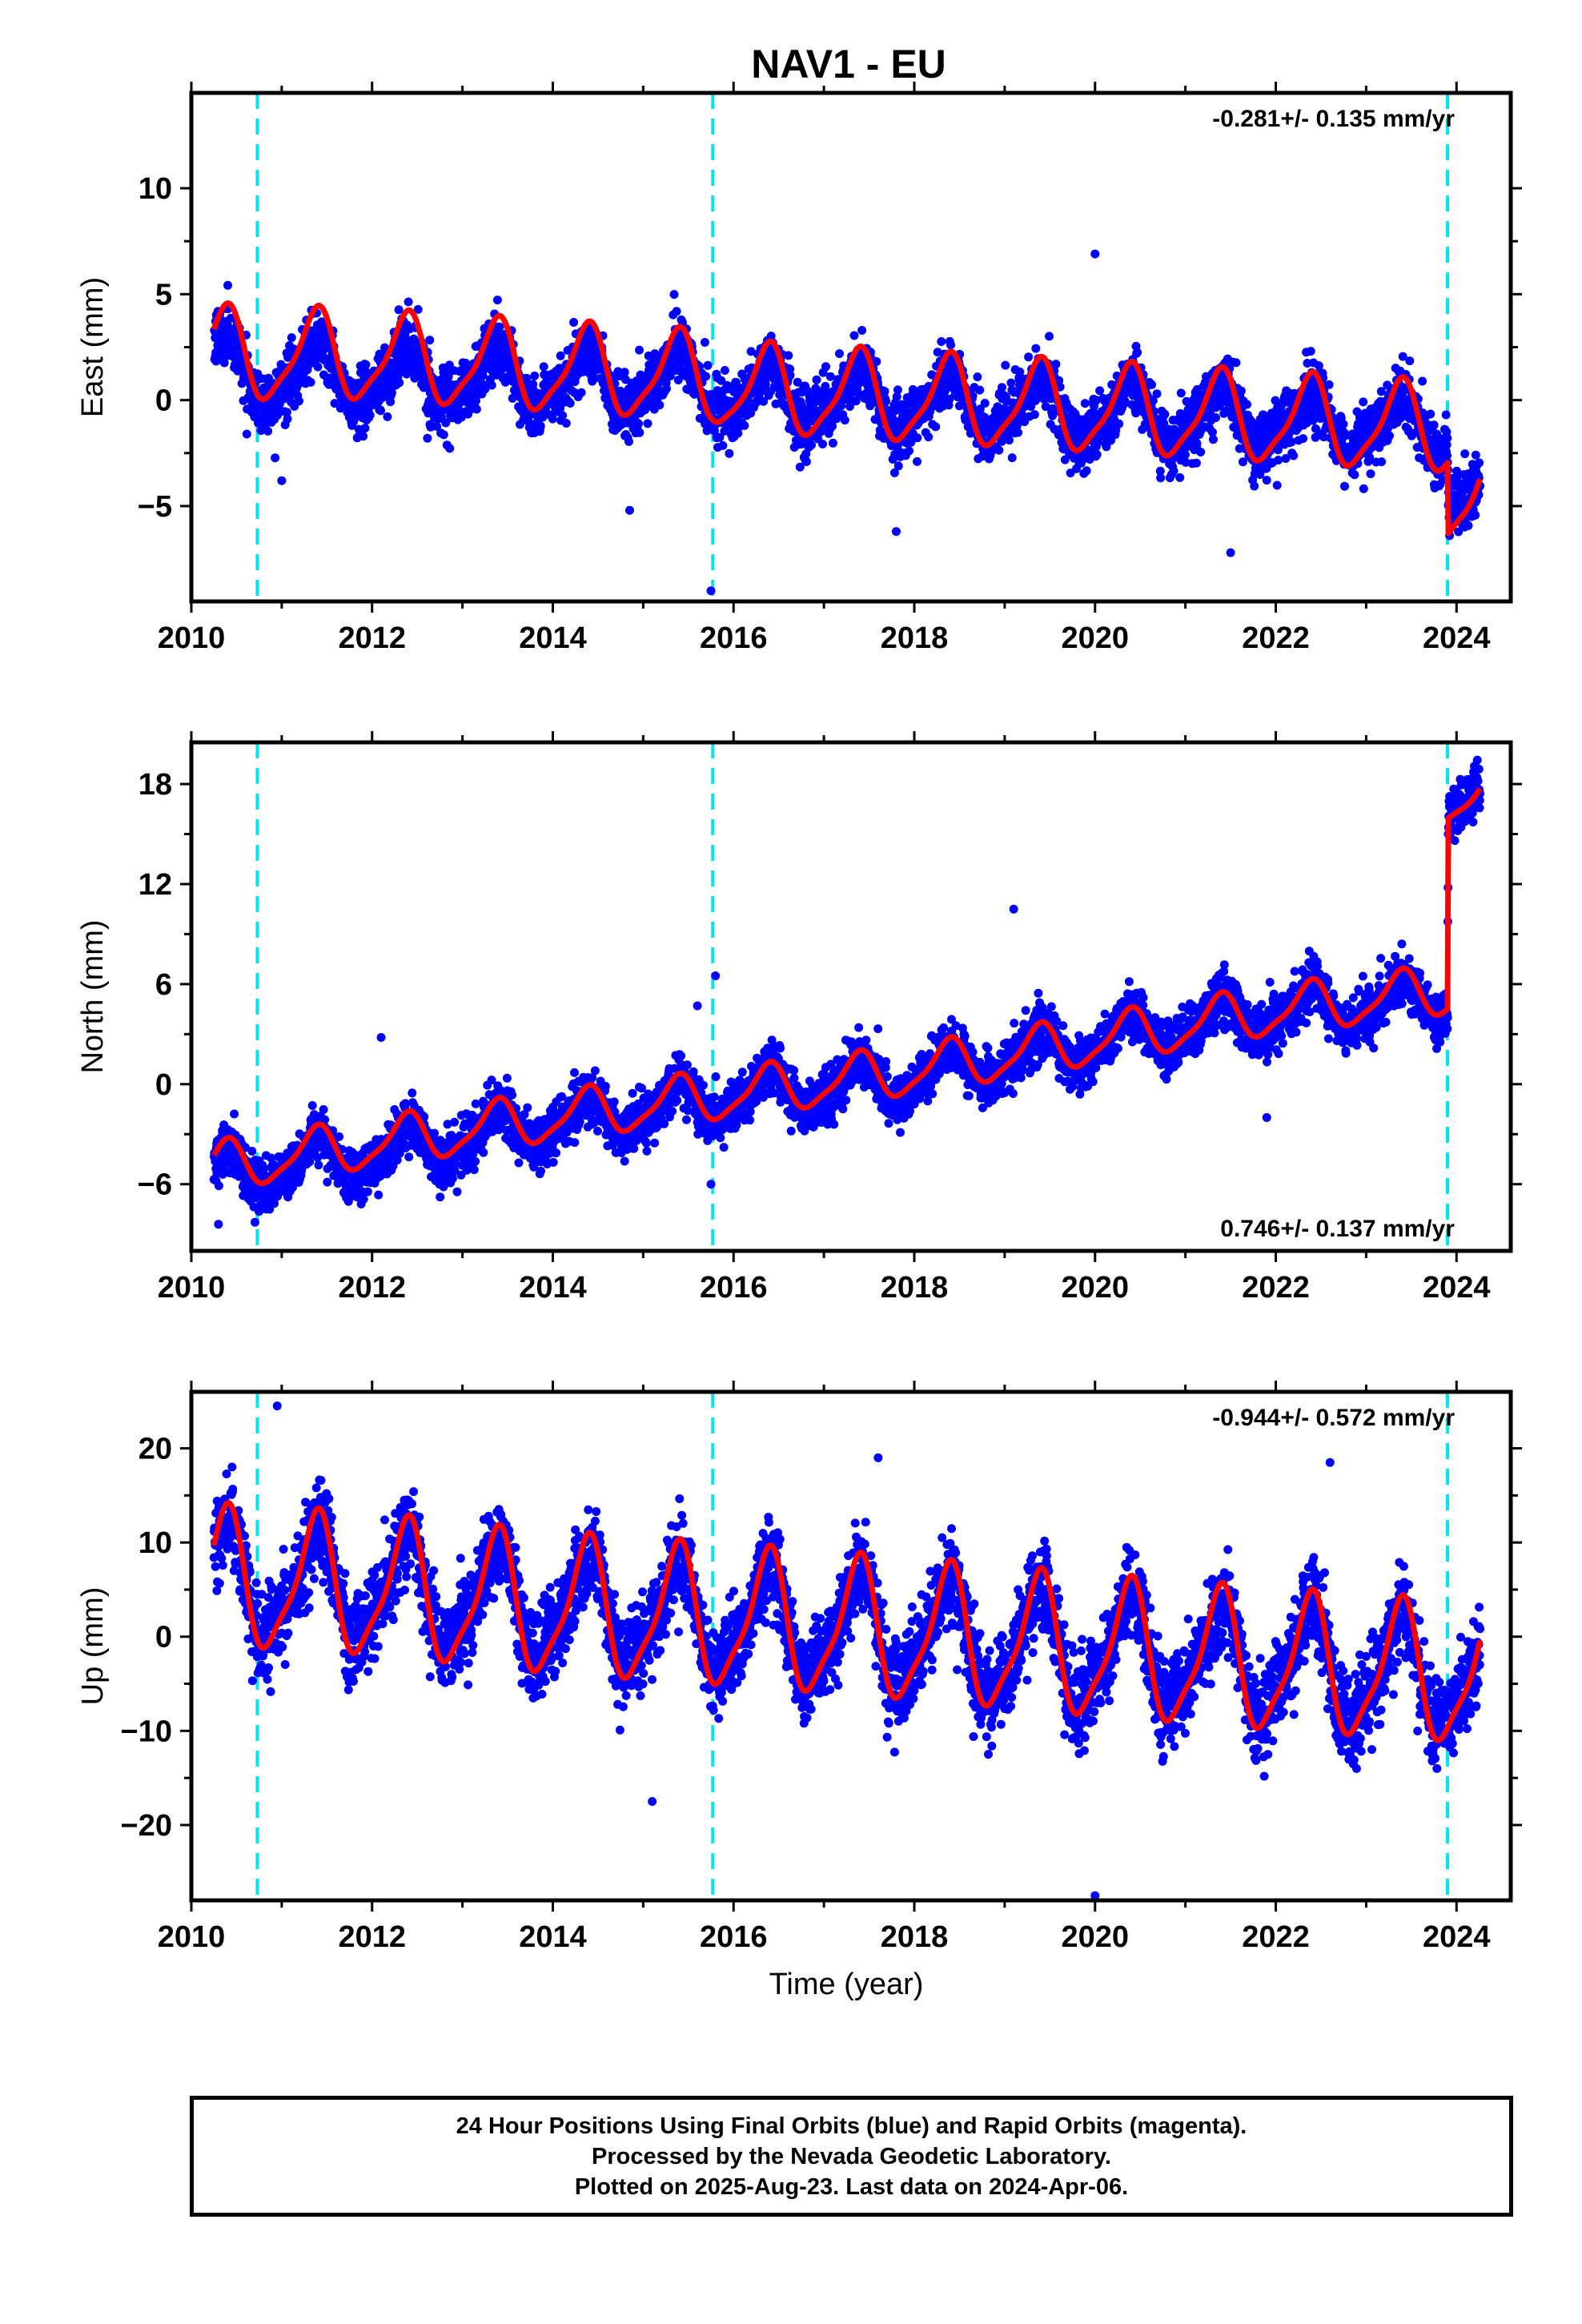  What do you see at coordinates (218, 1186) in the screenshot?
I see `north-data-point` at bounding box center [218, 1186].